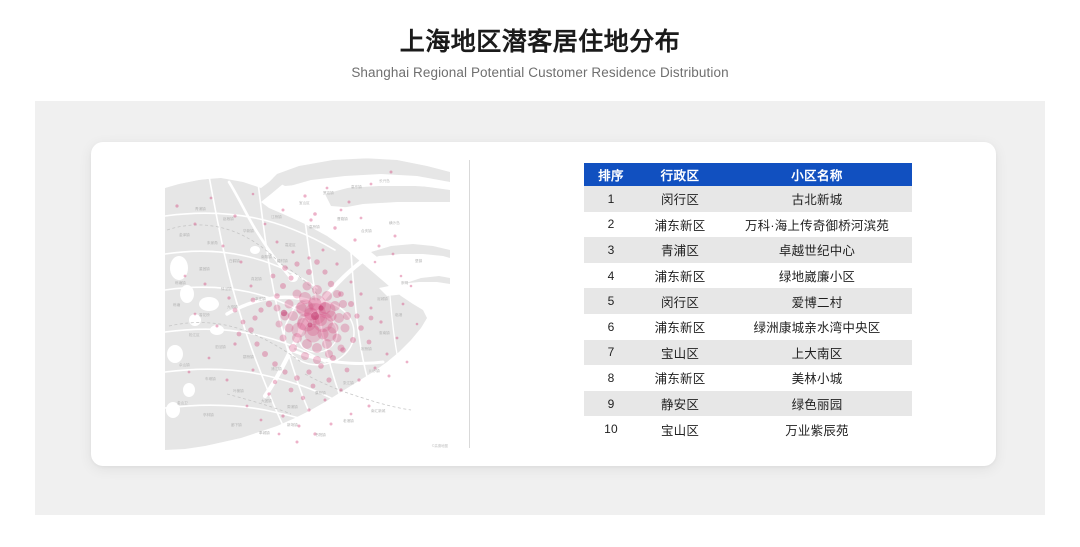  Describe the element at coordinates (817, 301) in the screenshot. I see `cell-community: 爱博二村` at that location.